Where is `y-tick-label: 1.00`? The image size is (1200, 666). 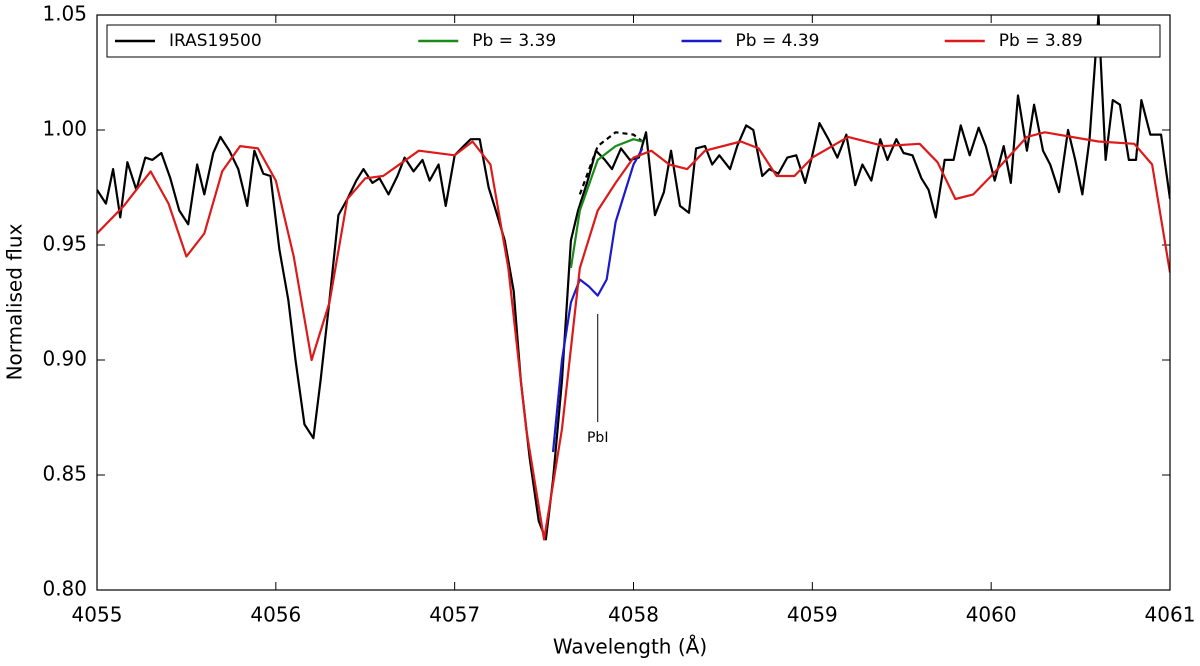
y-tick-label: 1.00 is located at coordinates (64, 129).